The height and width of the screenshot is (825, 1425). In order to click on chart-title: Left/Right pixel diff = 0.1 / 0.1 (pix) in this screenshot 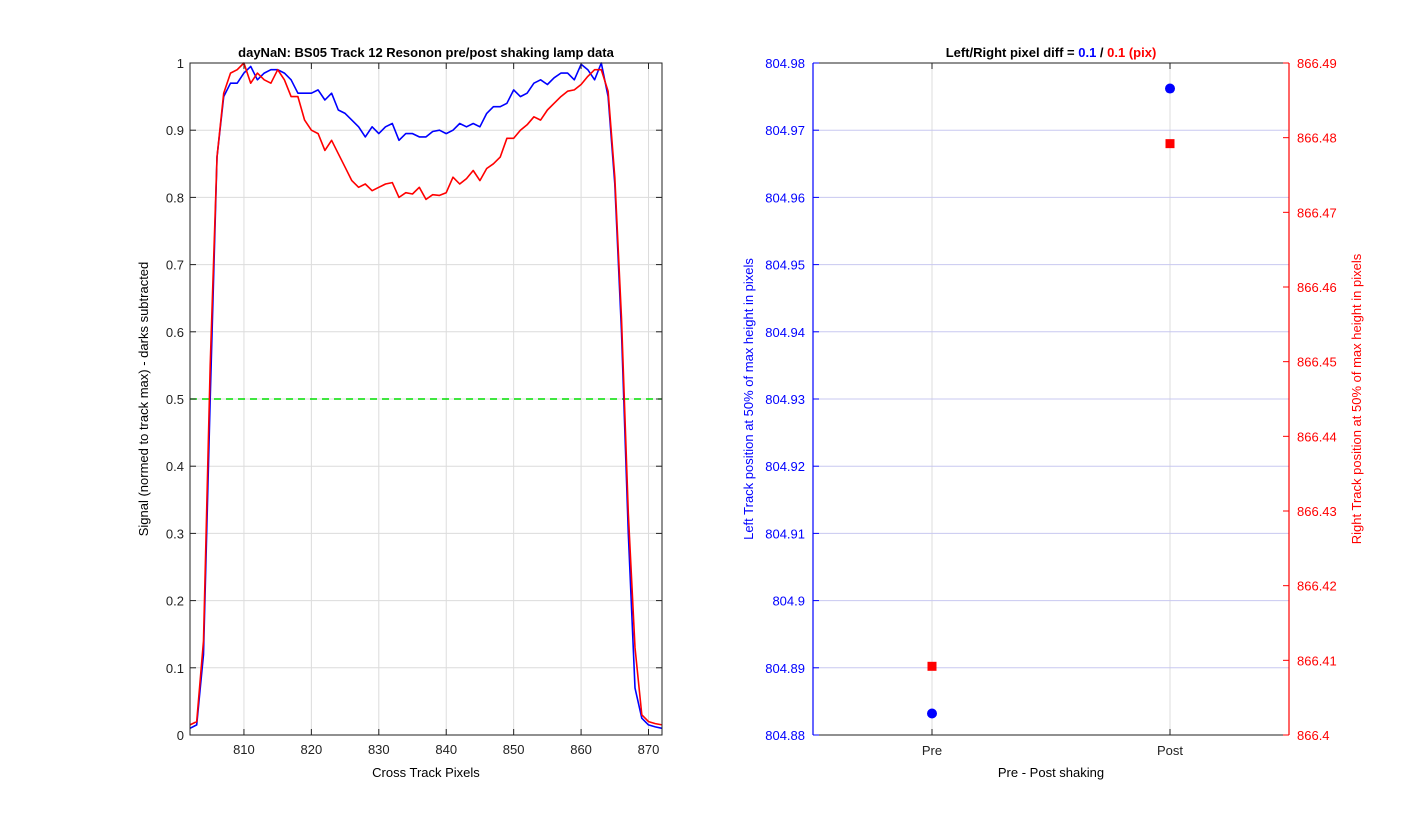, I will do `click(1051, 52)`.